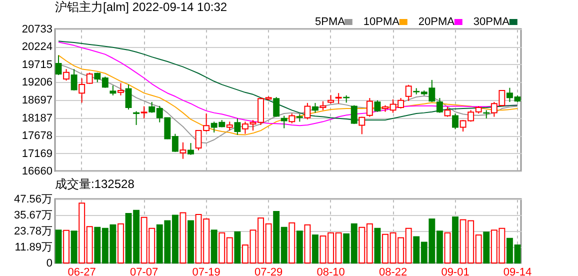  What do you see at coordinates (33, 248) in the screenshot?
I see `y-tick-label: 11.89万` at bounding box center [33, 248].